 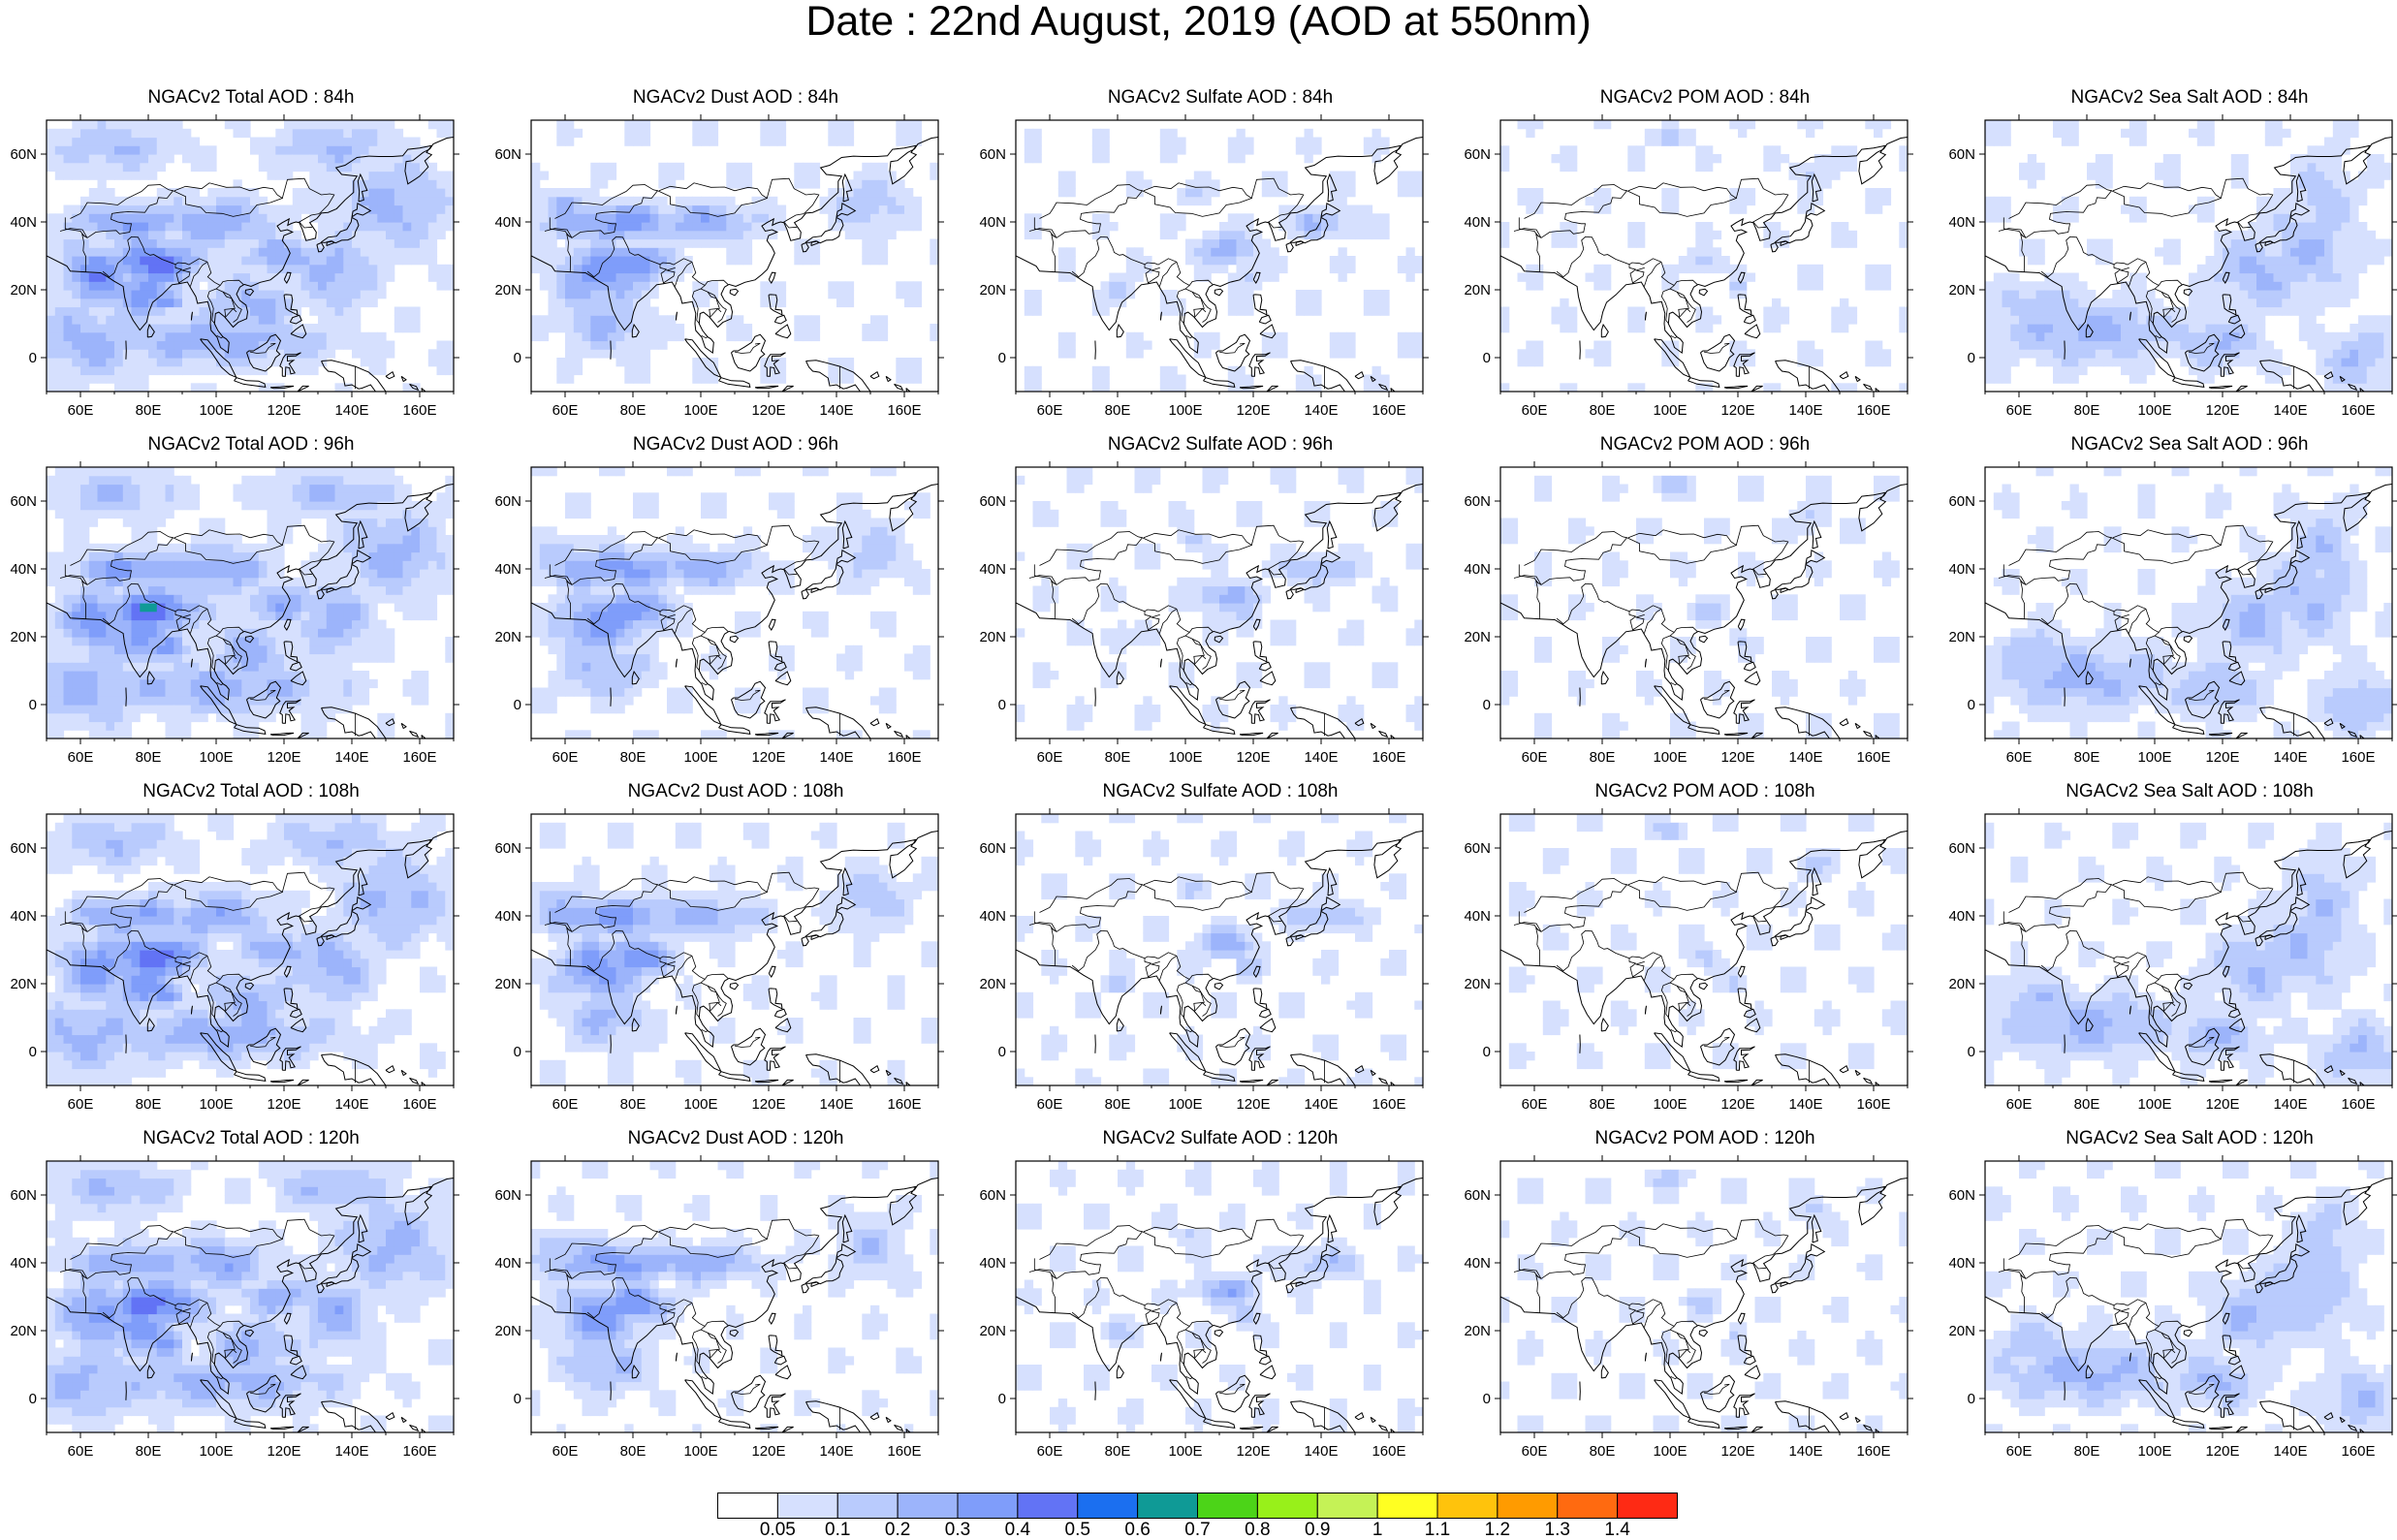 What do you see at coordinates (1197, 1530) in the screenshot?
I see `colorbar-label: 0.7` at bounding box center [1197, 1530].